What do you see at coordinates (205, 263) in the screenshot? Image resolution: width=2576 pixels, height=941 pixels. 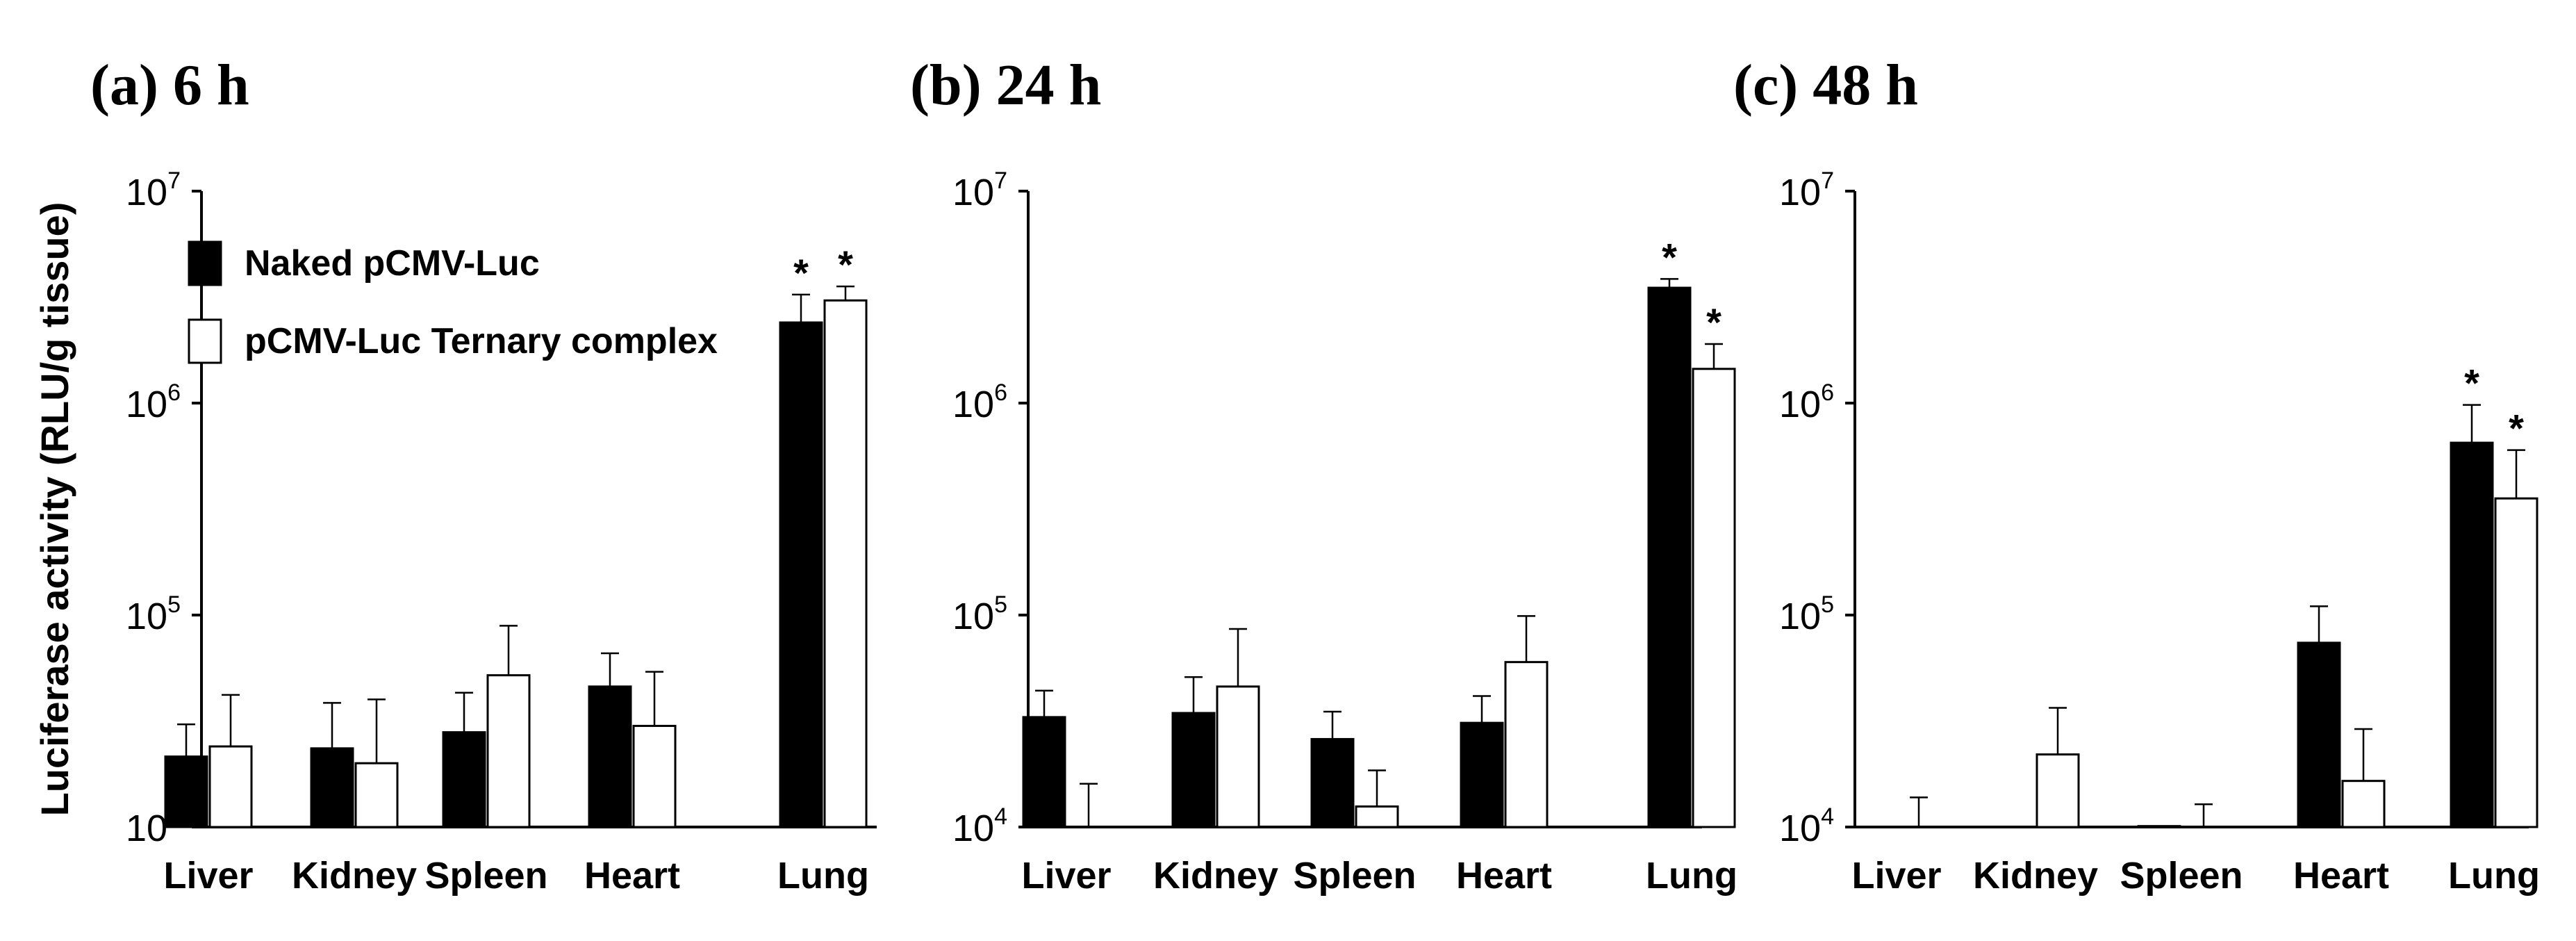 I see `legend-swatch-naked` at bounding box center [205, 263].